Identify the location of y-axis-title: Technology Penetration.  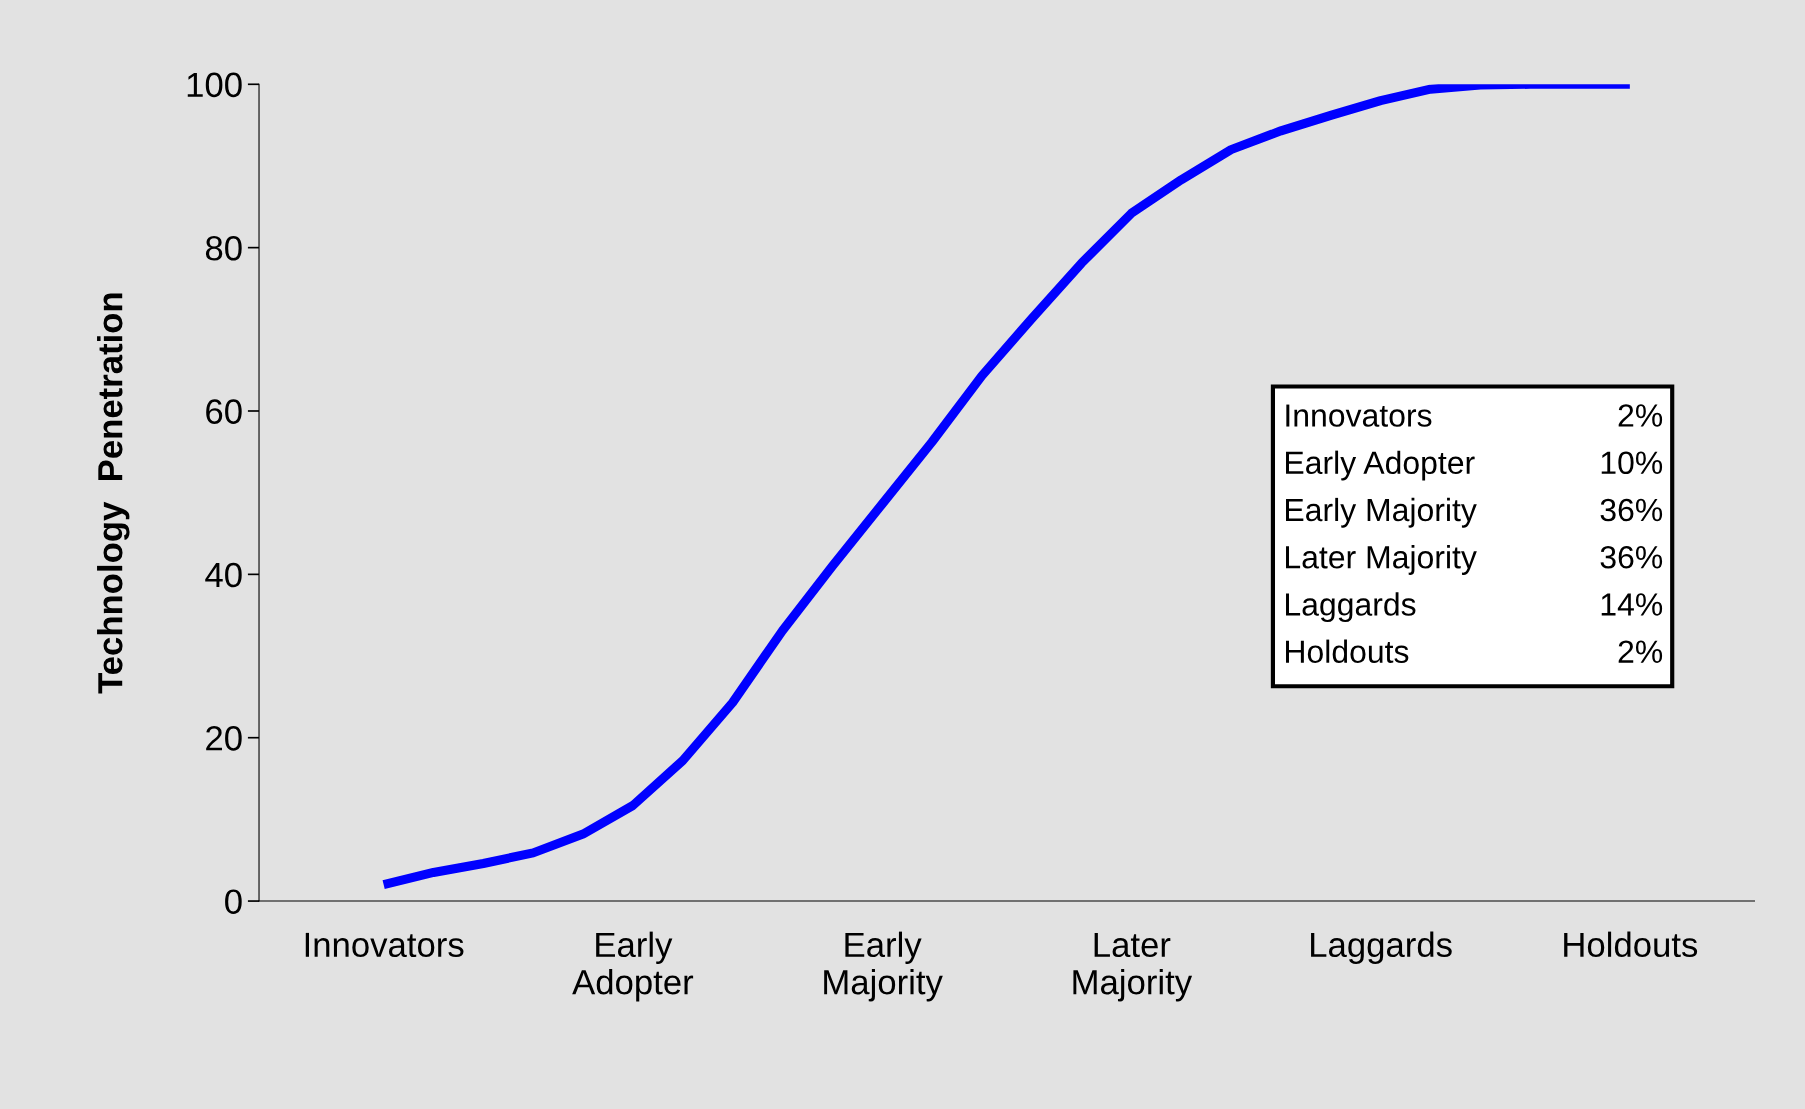
(113, 493).